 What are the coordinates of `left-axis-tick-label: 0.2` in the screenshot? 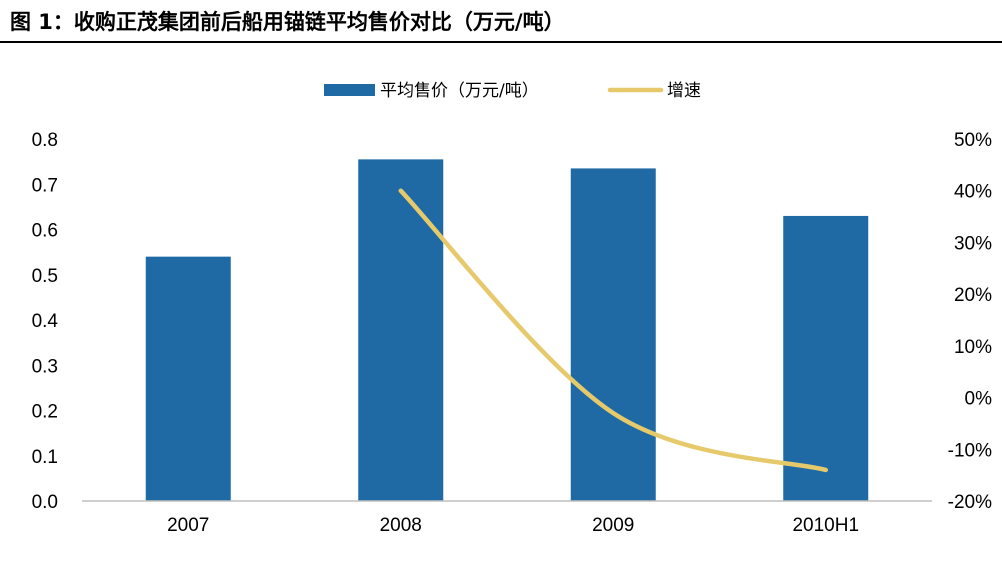 It's located at (45, 412).